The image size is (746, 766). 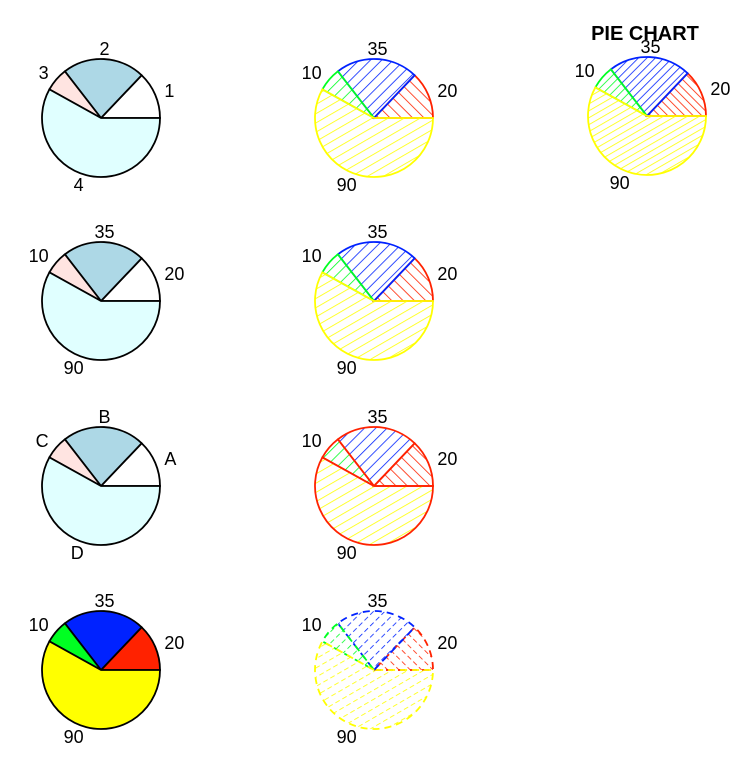 I want to click on pie-chart-3: 20 35 10 90, so click(x=653, y=115).